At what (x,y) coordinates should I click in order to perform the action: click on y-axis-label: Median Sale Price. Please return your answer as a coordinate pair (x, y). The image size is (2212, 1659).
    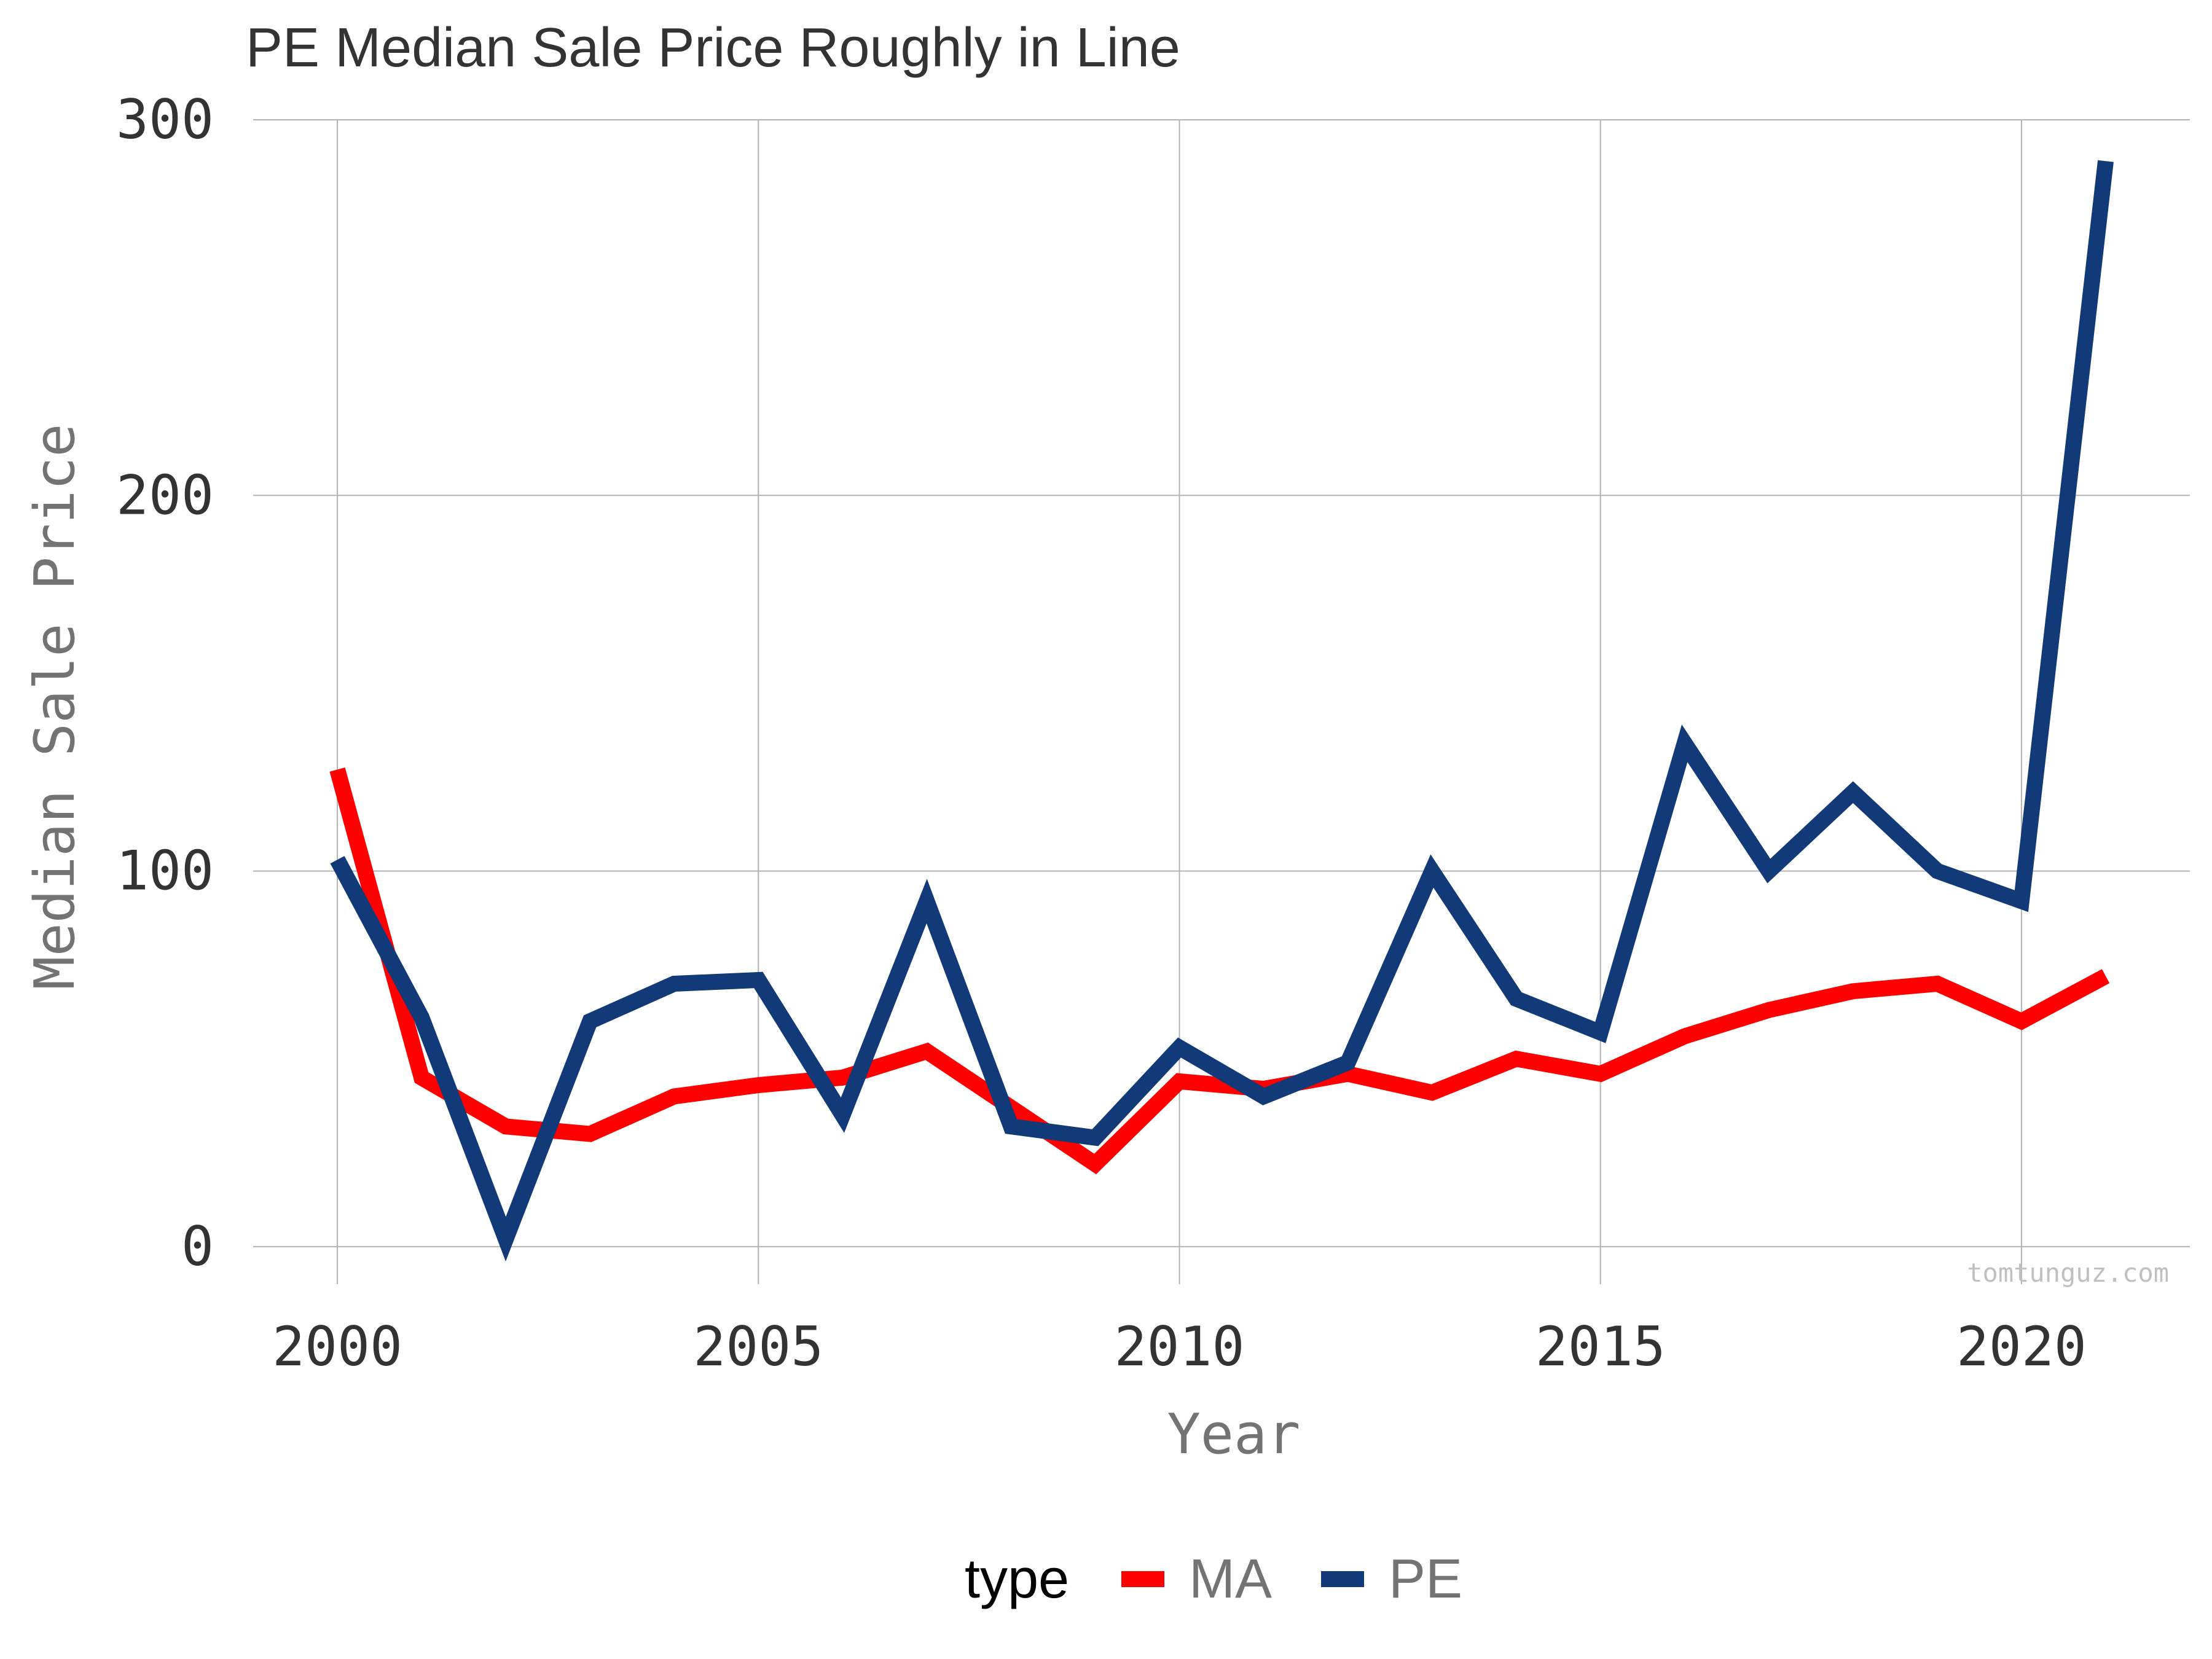
    Looking at the image, I should click on (55, 706).